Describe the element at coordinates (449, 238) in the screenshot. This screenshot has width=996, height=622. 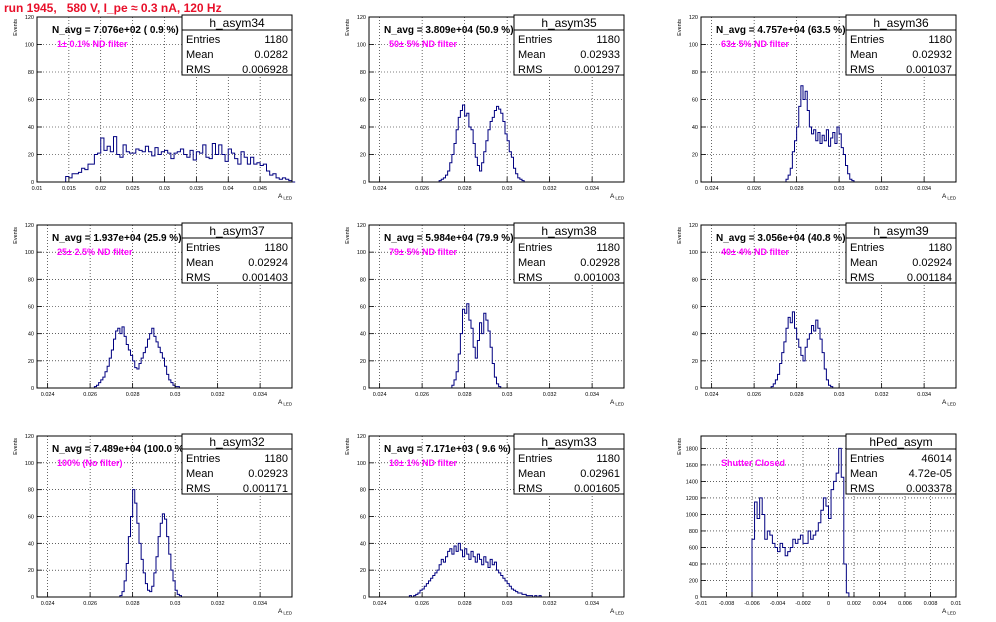
I see `navg-label: N_avg = 5.984e+04 (79.9 %)` at that location.